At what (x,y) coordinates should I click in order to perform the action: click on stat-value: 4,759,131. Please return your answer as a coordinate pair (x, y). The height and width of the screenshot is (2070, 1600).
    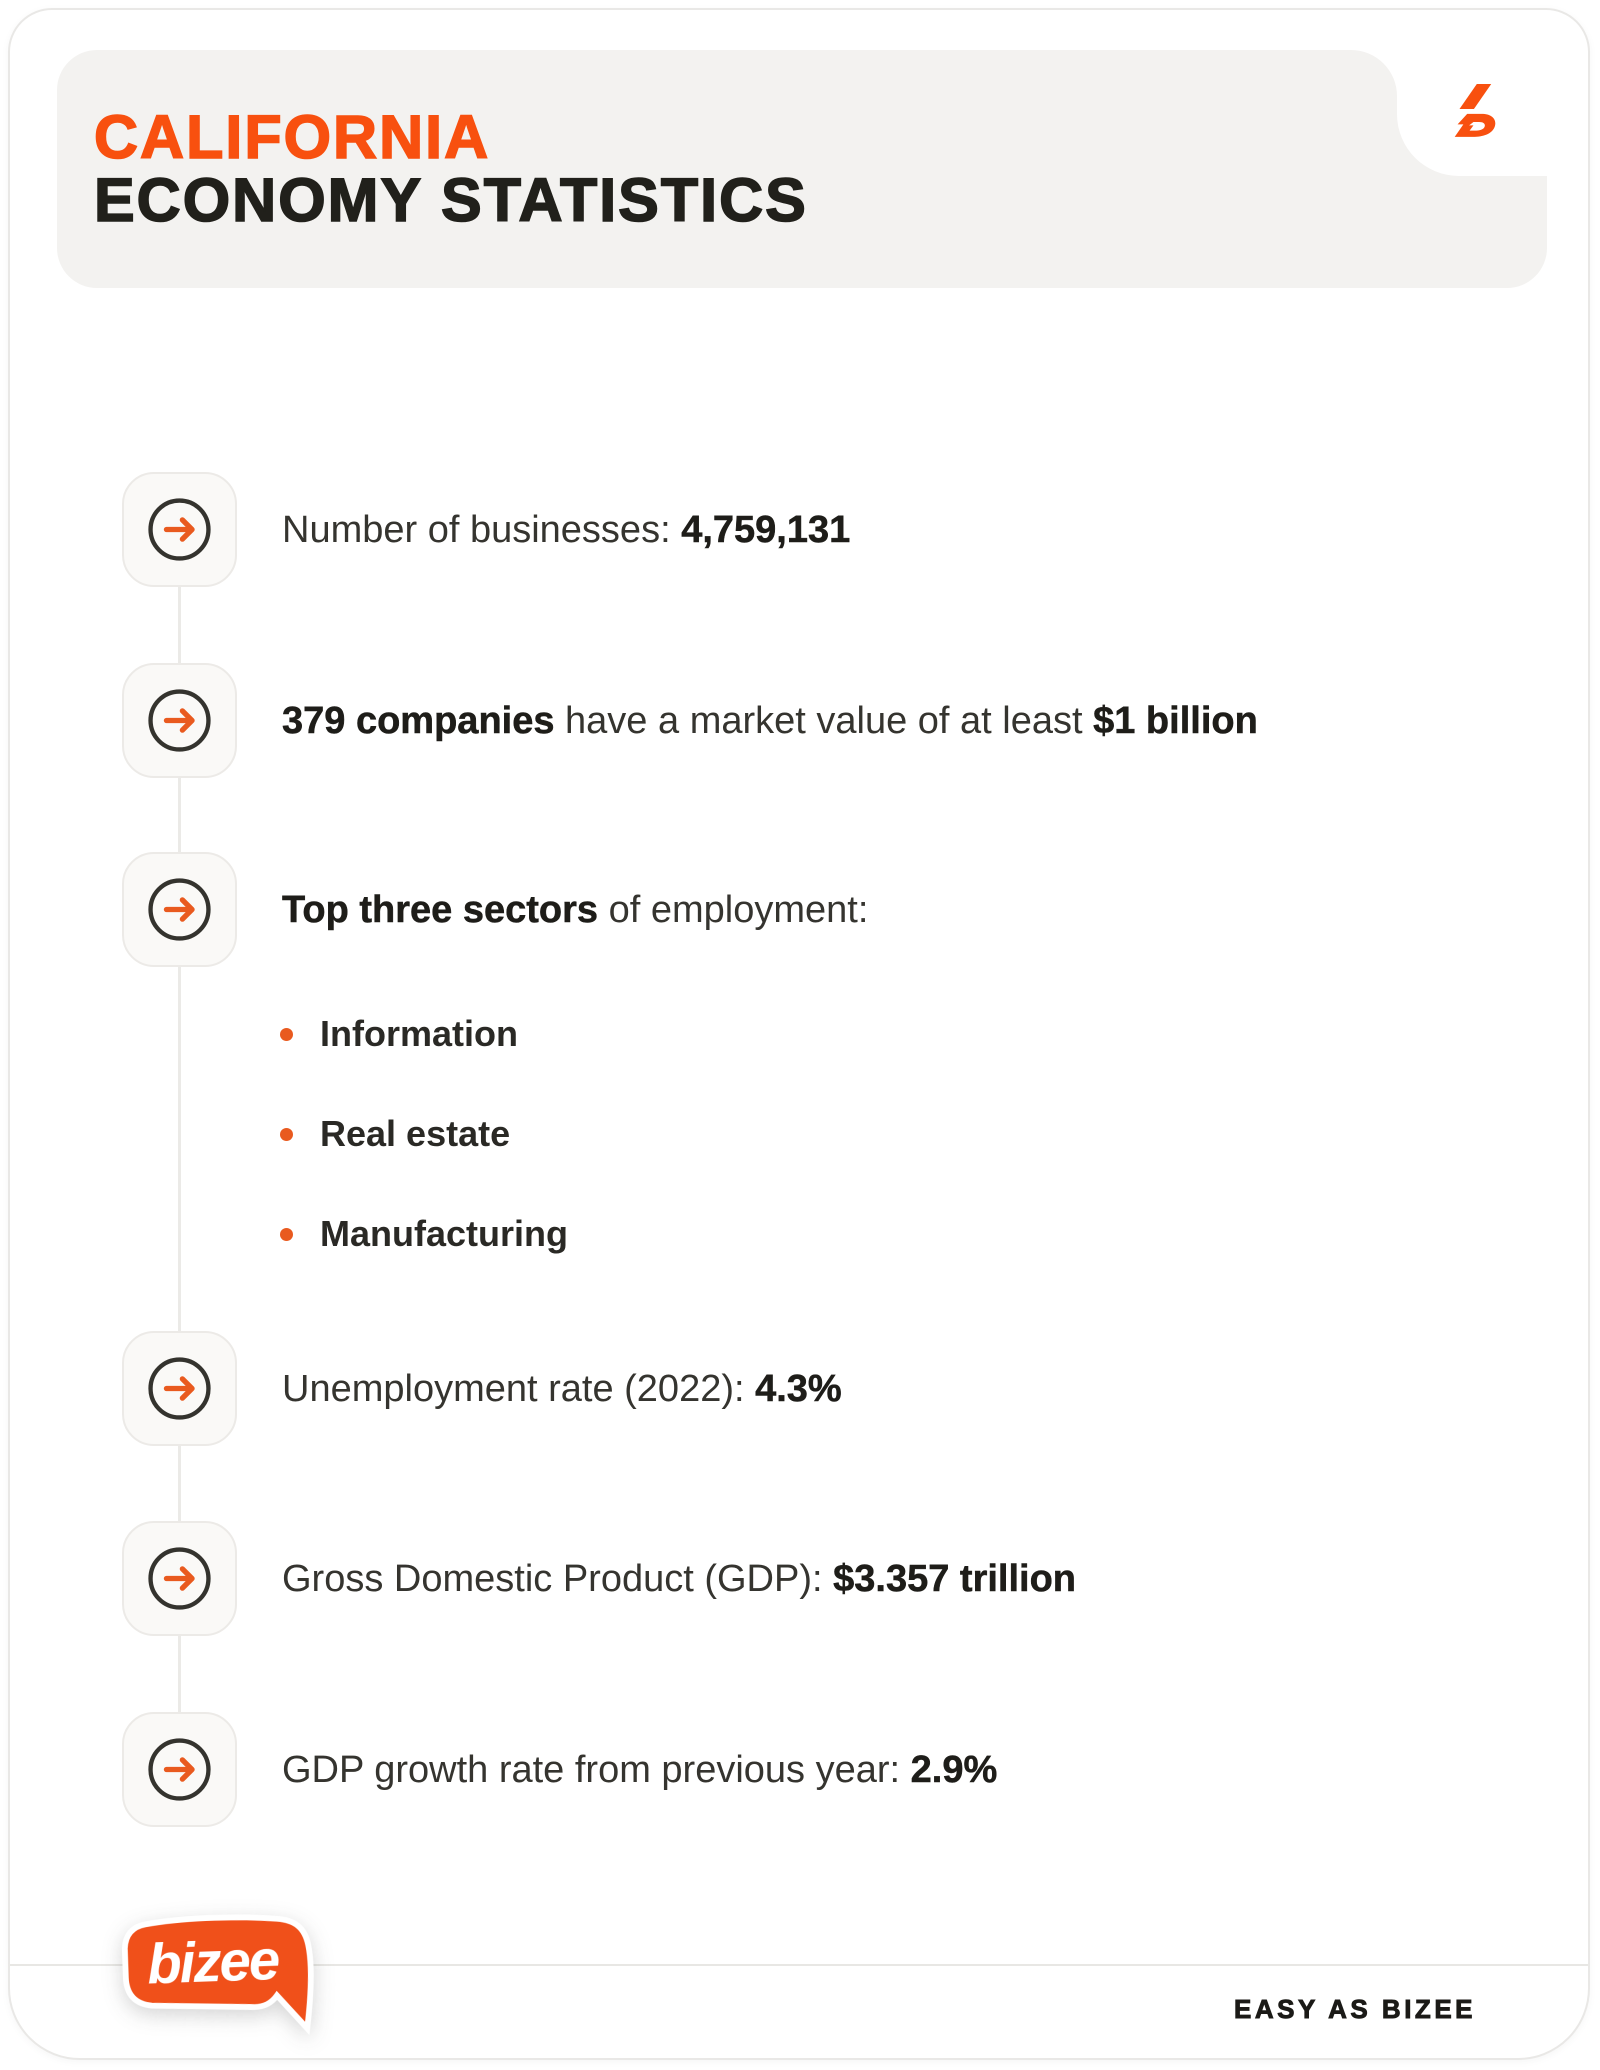
    Looking at the image, I should click on (766, 530).